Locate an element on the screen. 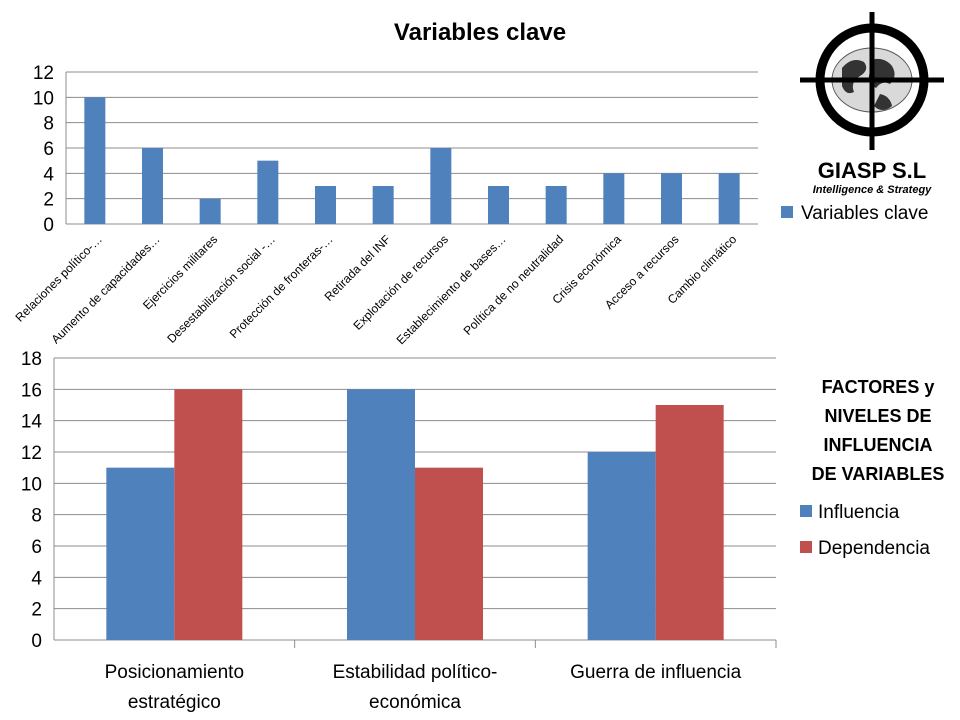 This screenshot has width=960, height=720. bar-desestabilizacion-social is located at coordinates (268, 192).